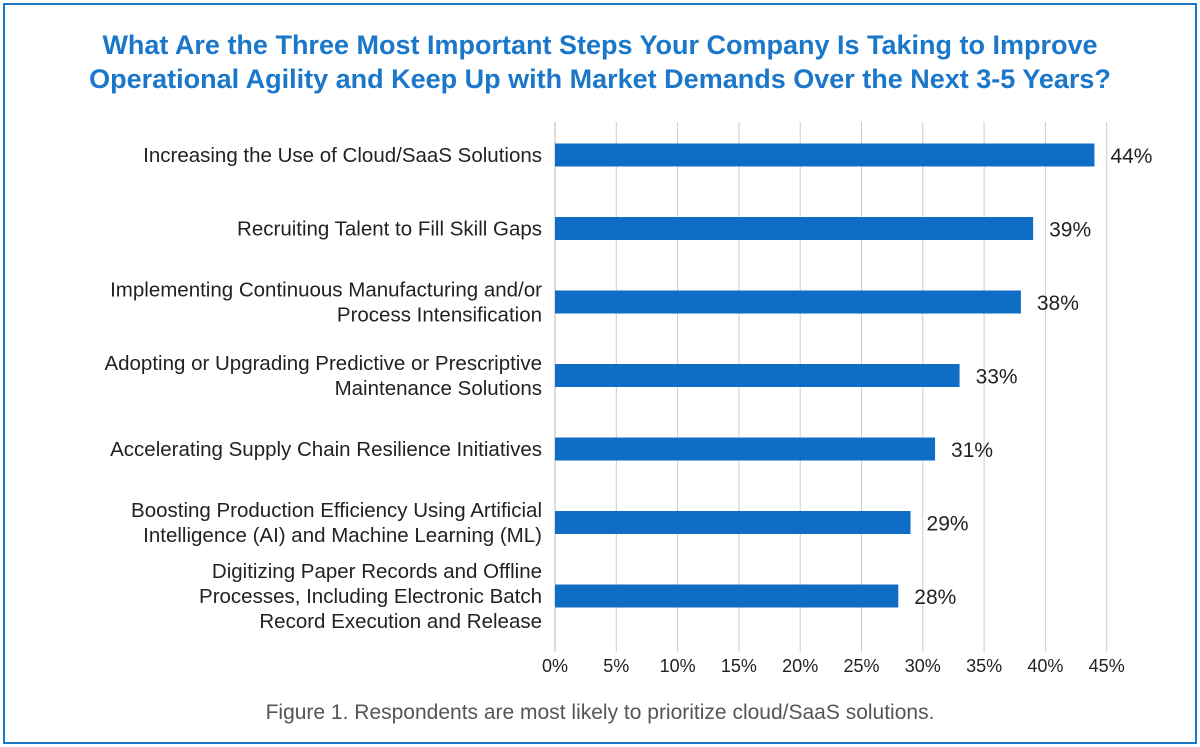  What do you see at coordinates (923, 666) in the screenshot?
I see `x-tick-label: 30%` at bounding box center [923, 666].